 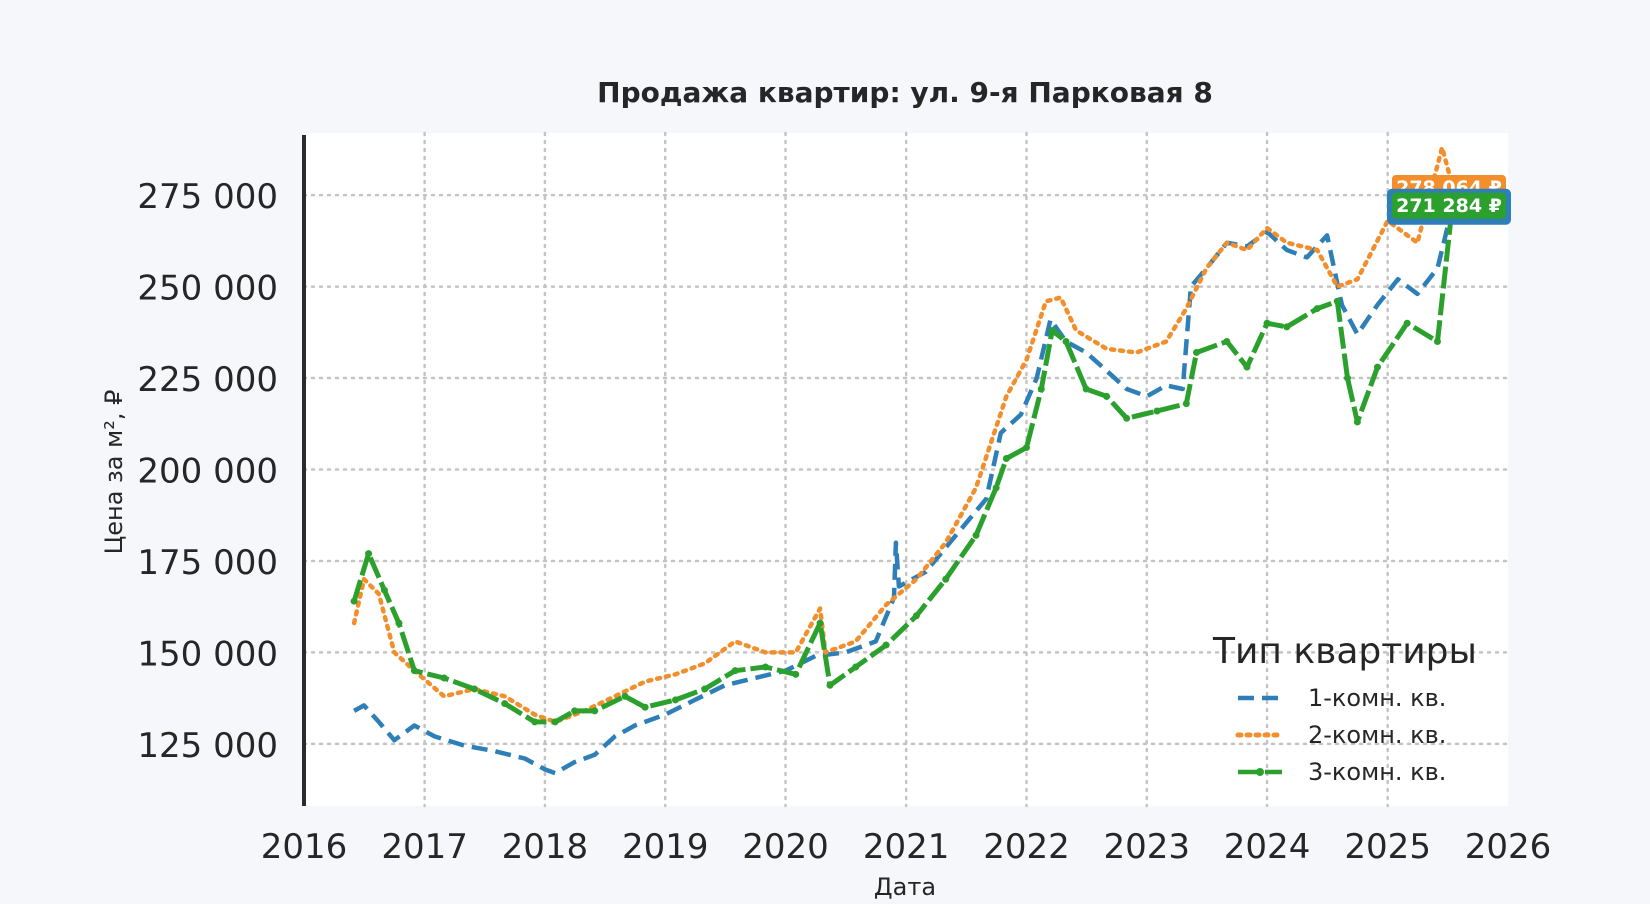 I want to click on x-tick-label: 2020, so click(x=785, y=847).